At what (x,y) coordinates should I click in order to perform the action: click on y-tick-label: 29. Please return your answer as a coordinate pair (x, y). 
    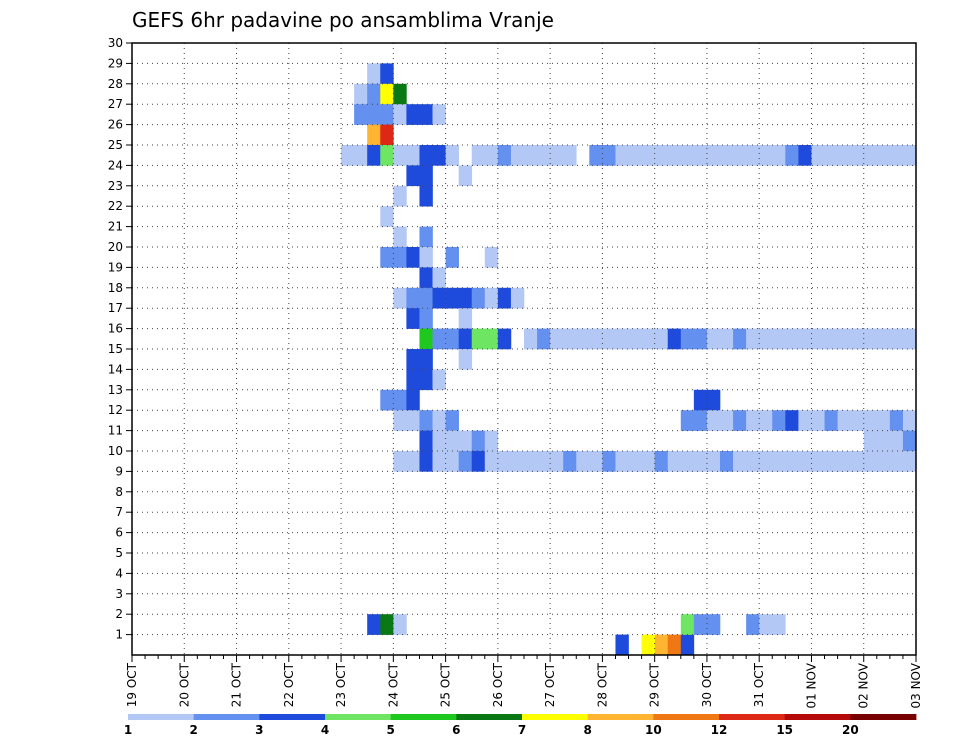
    Looking at the image, I should click on (115, 63).